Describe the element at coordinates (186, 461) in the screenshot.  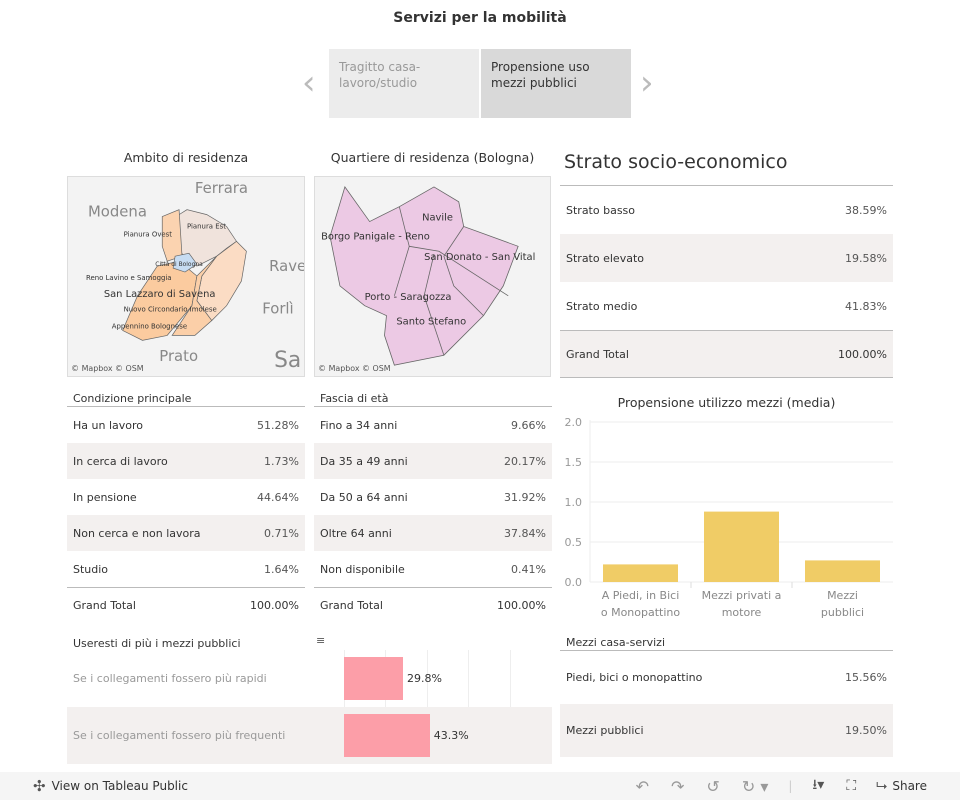
I see `table-row: In cerca di lavoro 1.73%` at that location.